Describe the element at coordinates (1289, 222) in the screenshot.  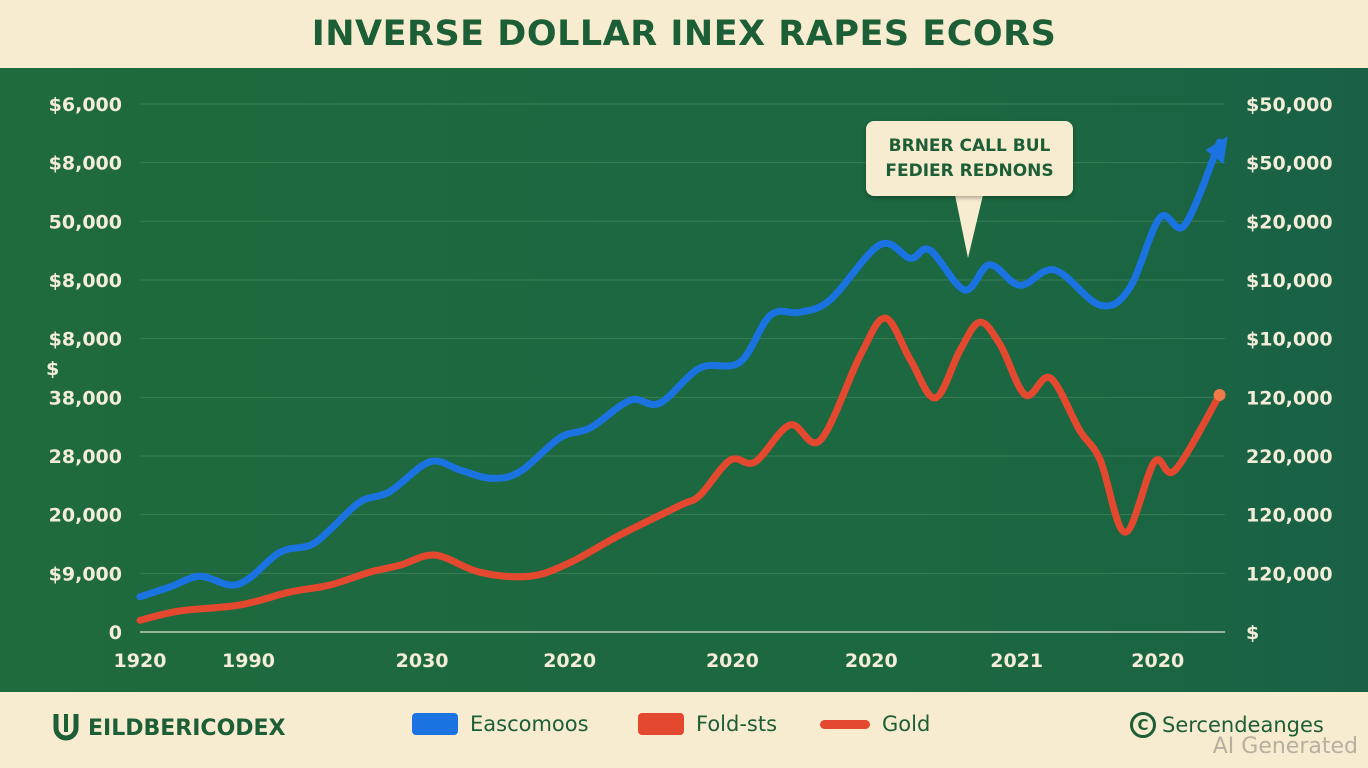
I see `y-tick-label-right: $20,000` at that location.